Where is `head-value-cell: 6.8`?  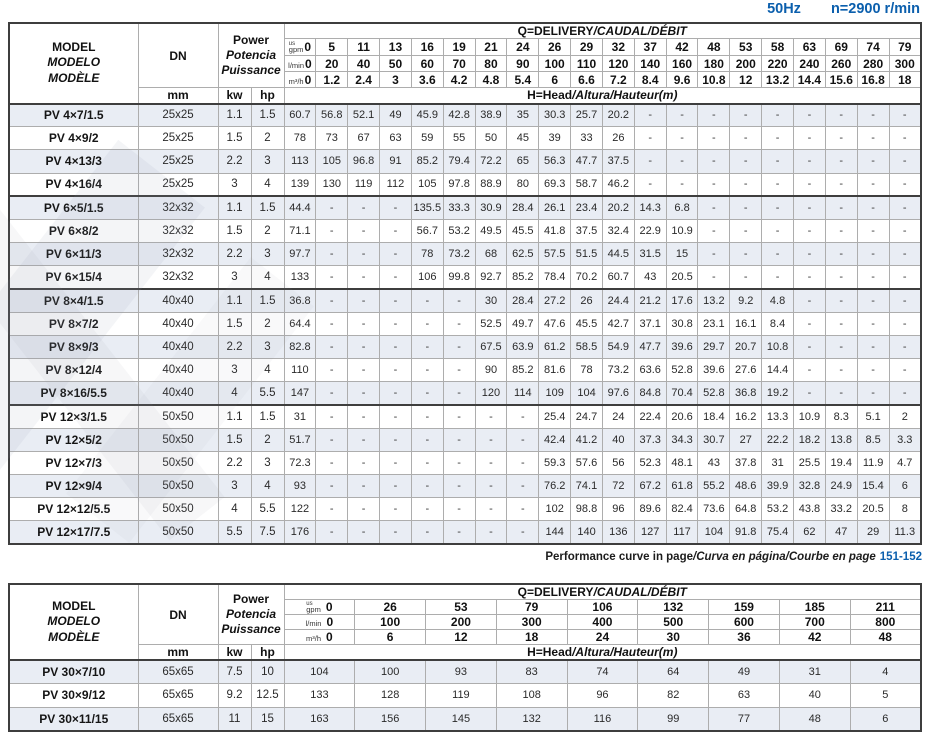
head-value-cell: 6.8 is located at coordinates (682, 207).